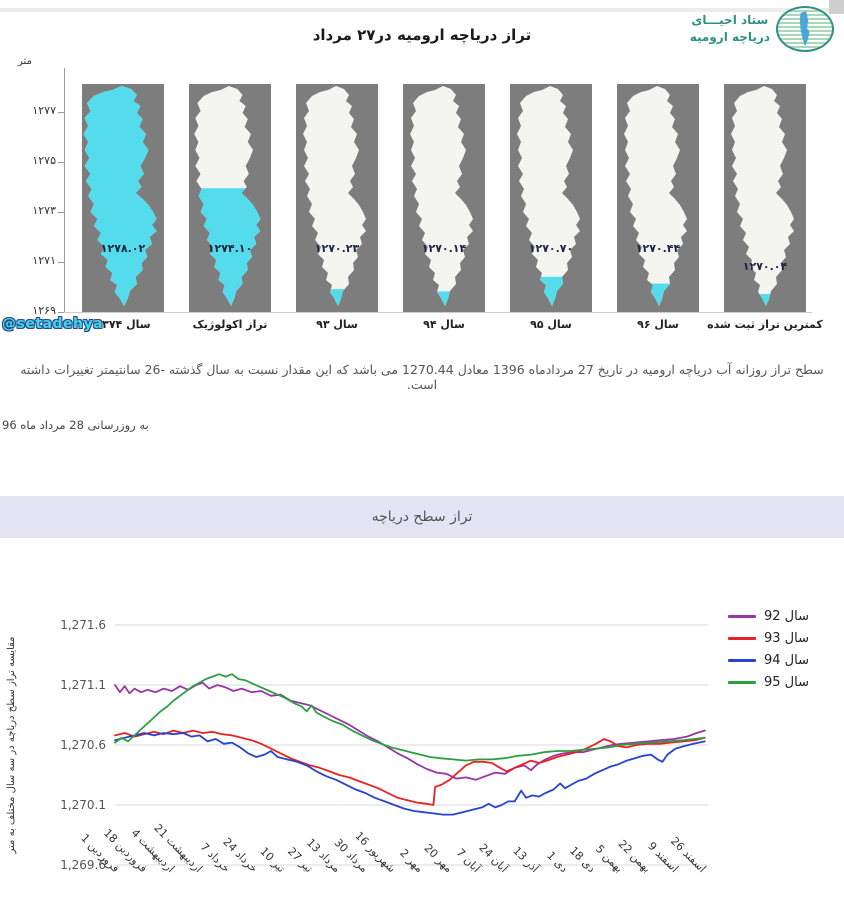 This screenshot has width=844, height=903. I want to click on lake-category-label: تراز اکولوژیک, so click(230, 324).